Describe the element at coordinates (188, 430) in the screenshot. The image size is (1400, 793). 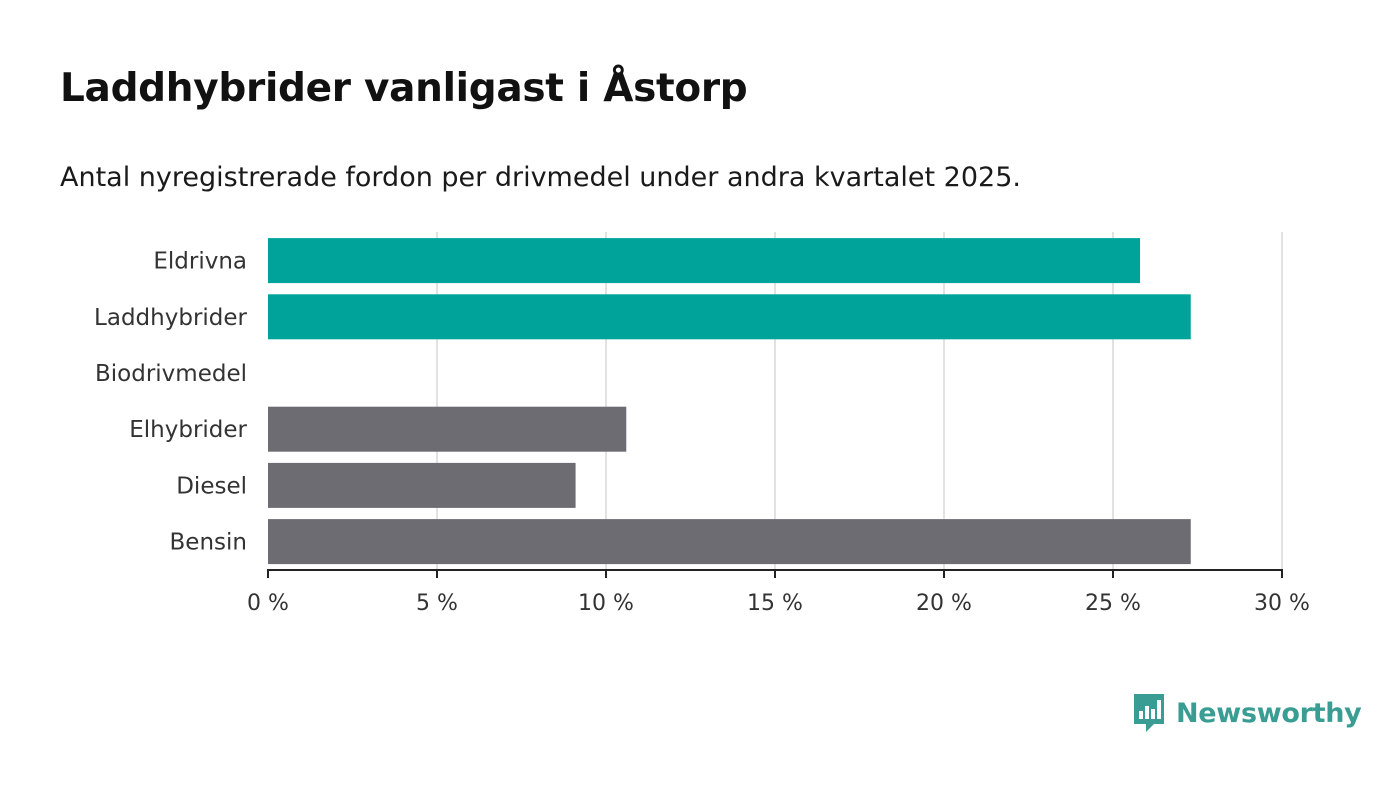
I see `category-label: Elhybrider` at that location.